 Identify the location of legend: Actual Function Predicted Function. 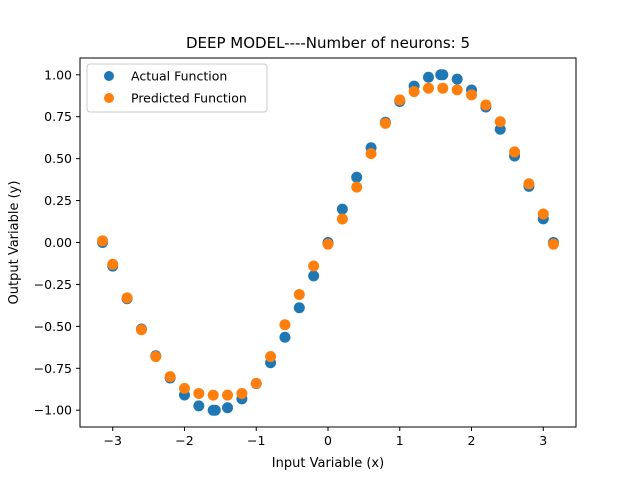
(177, 88).